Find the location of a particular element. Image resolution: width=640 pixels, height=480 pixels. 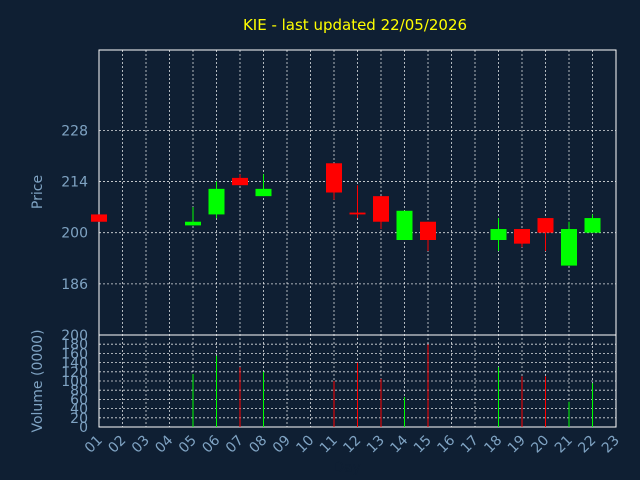

volume-tick-label: 80 is located at coordinates (79, 391).